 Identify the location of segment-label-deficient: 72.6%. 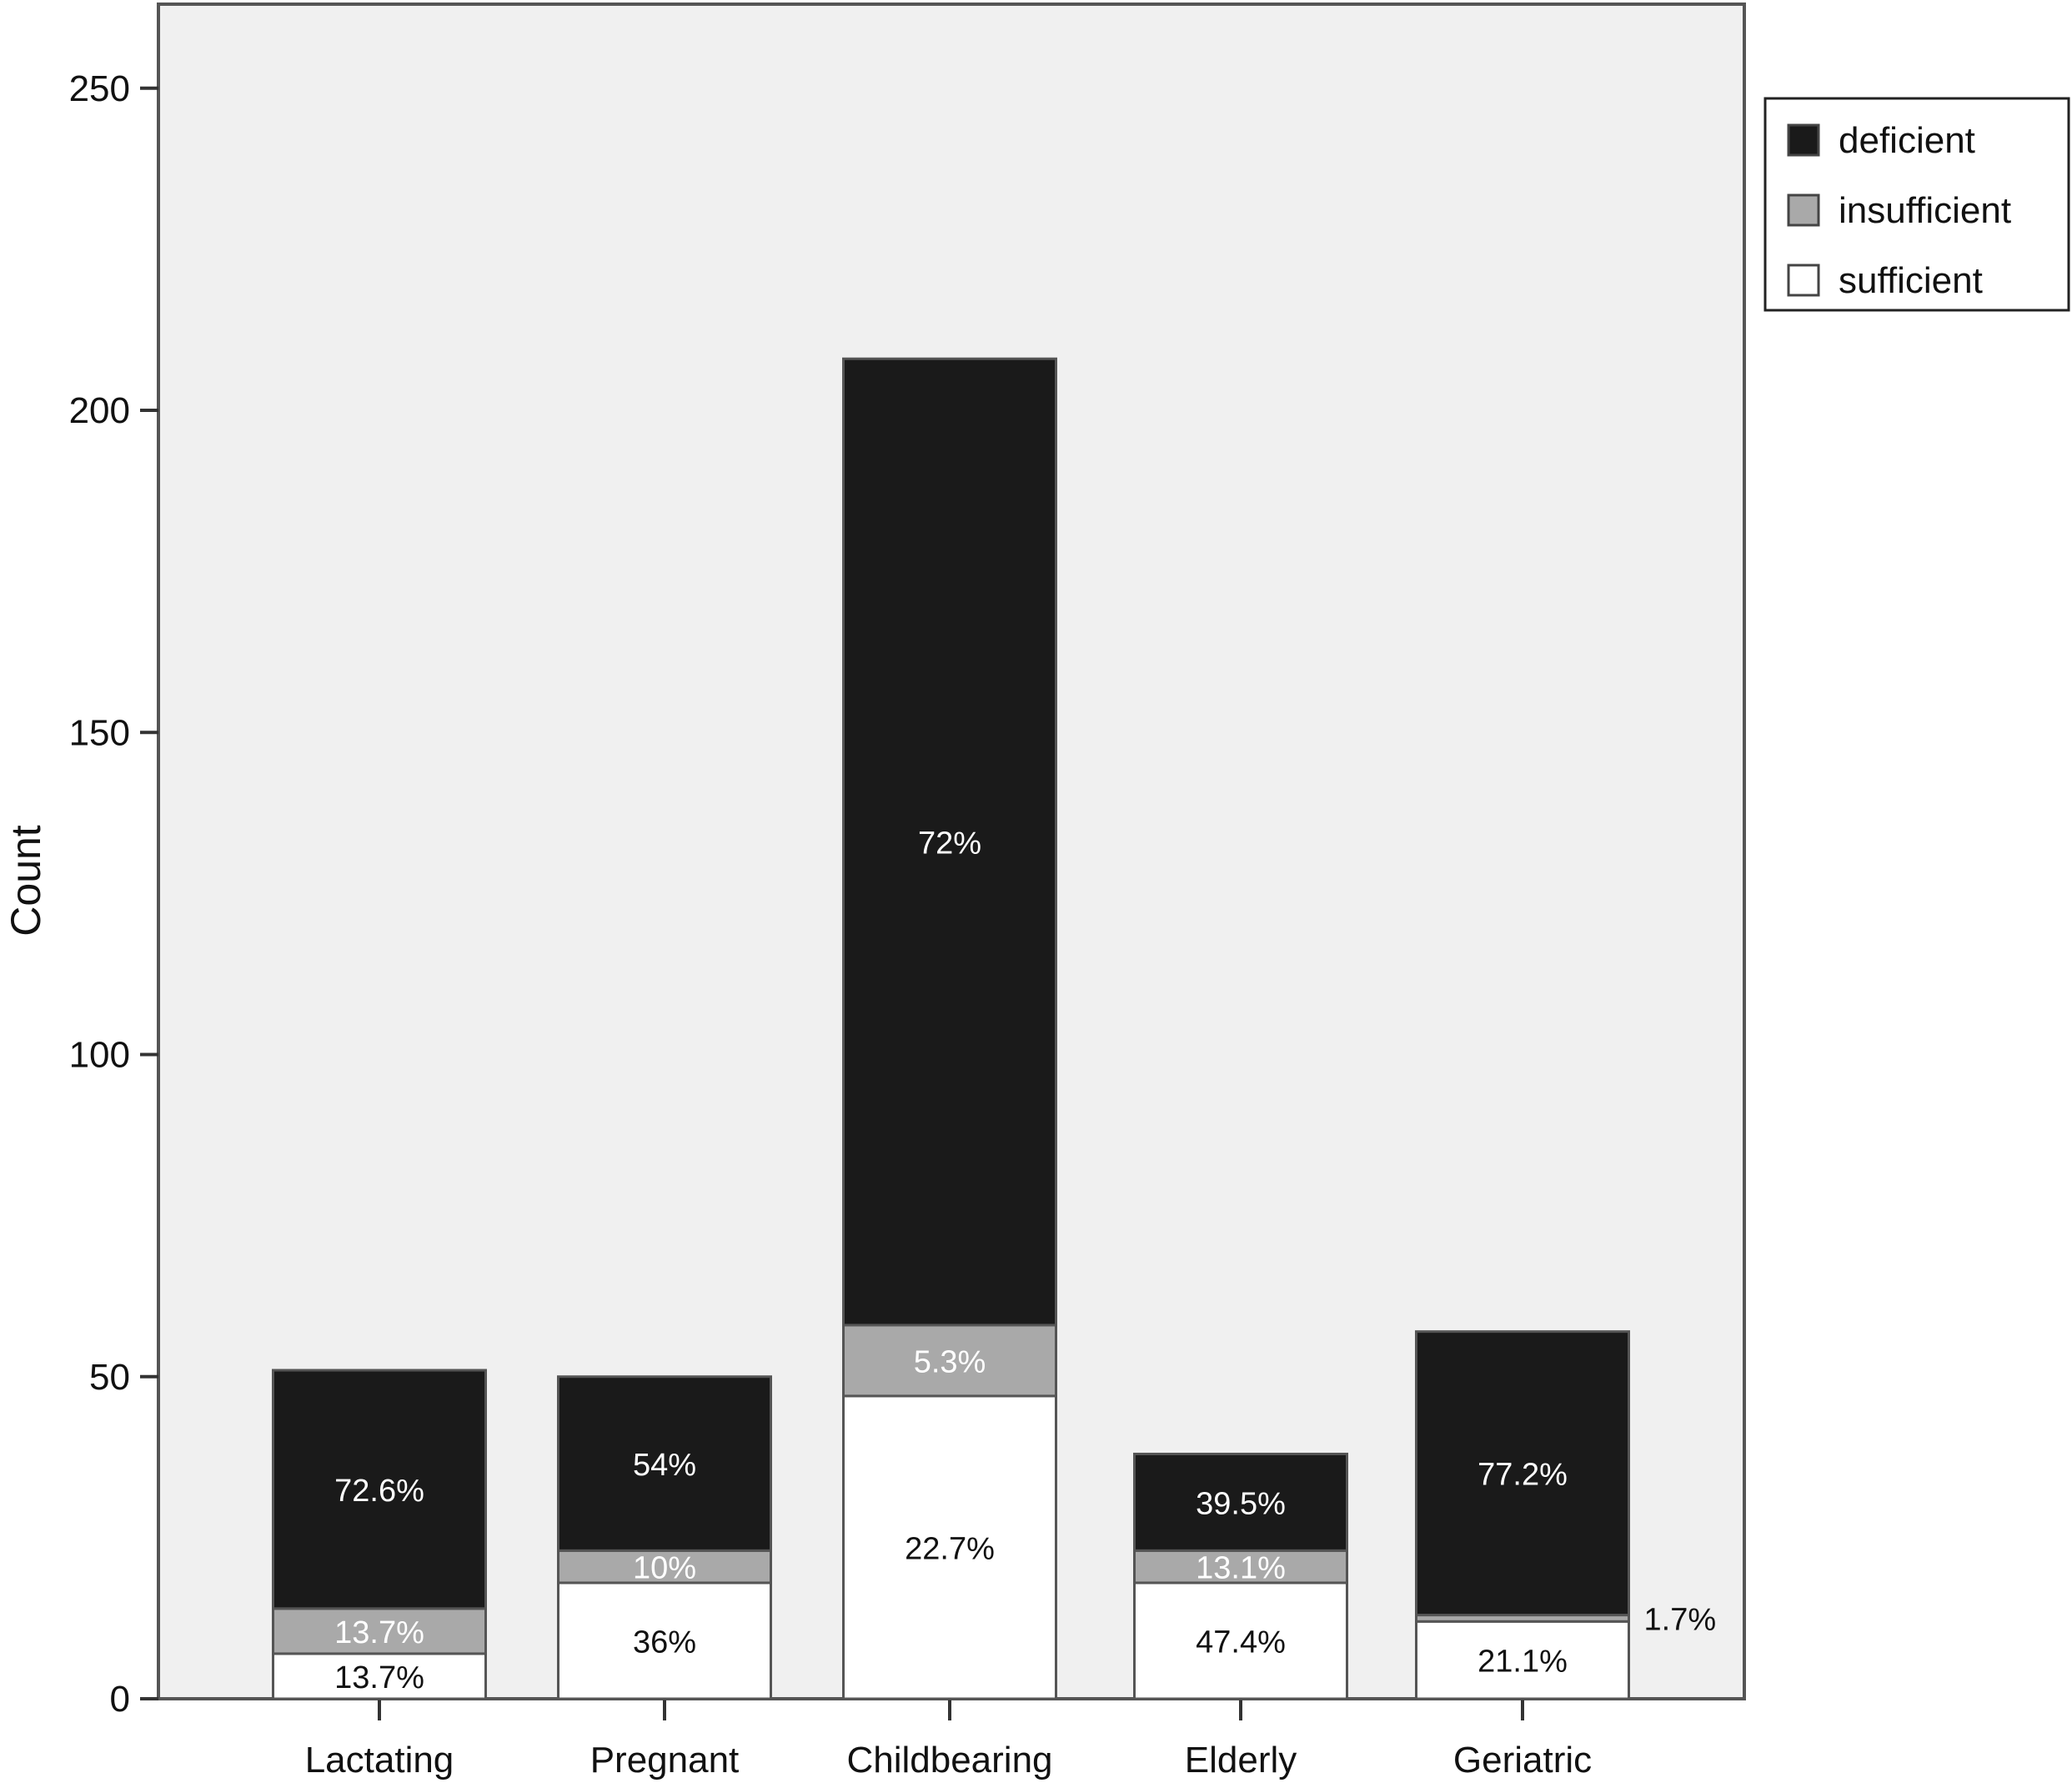
(379, 1491).